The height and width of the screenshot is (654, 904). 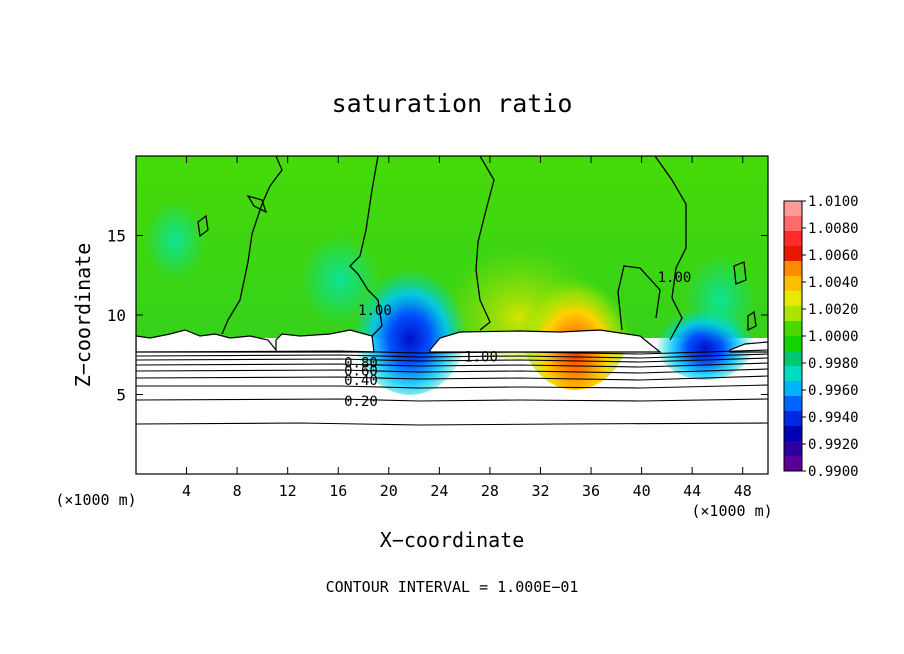 What do you see at coordinates (833, 310) in the screenshot?
I see `colorbar-label: 1.0020` at bounding box center [833, 310].